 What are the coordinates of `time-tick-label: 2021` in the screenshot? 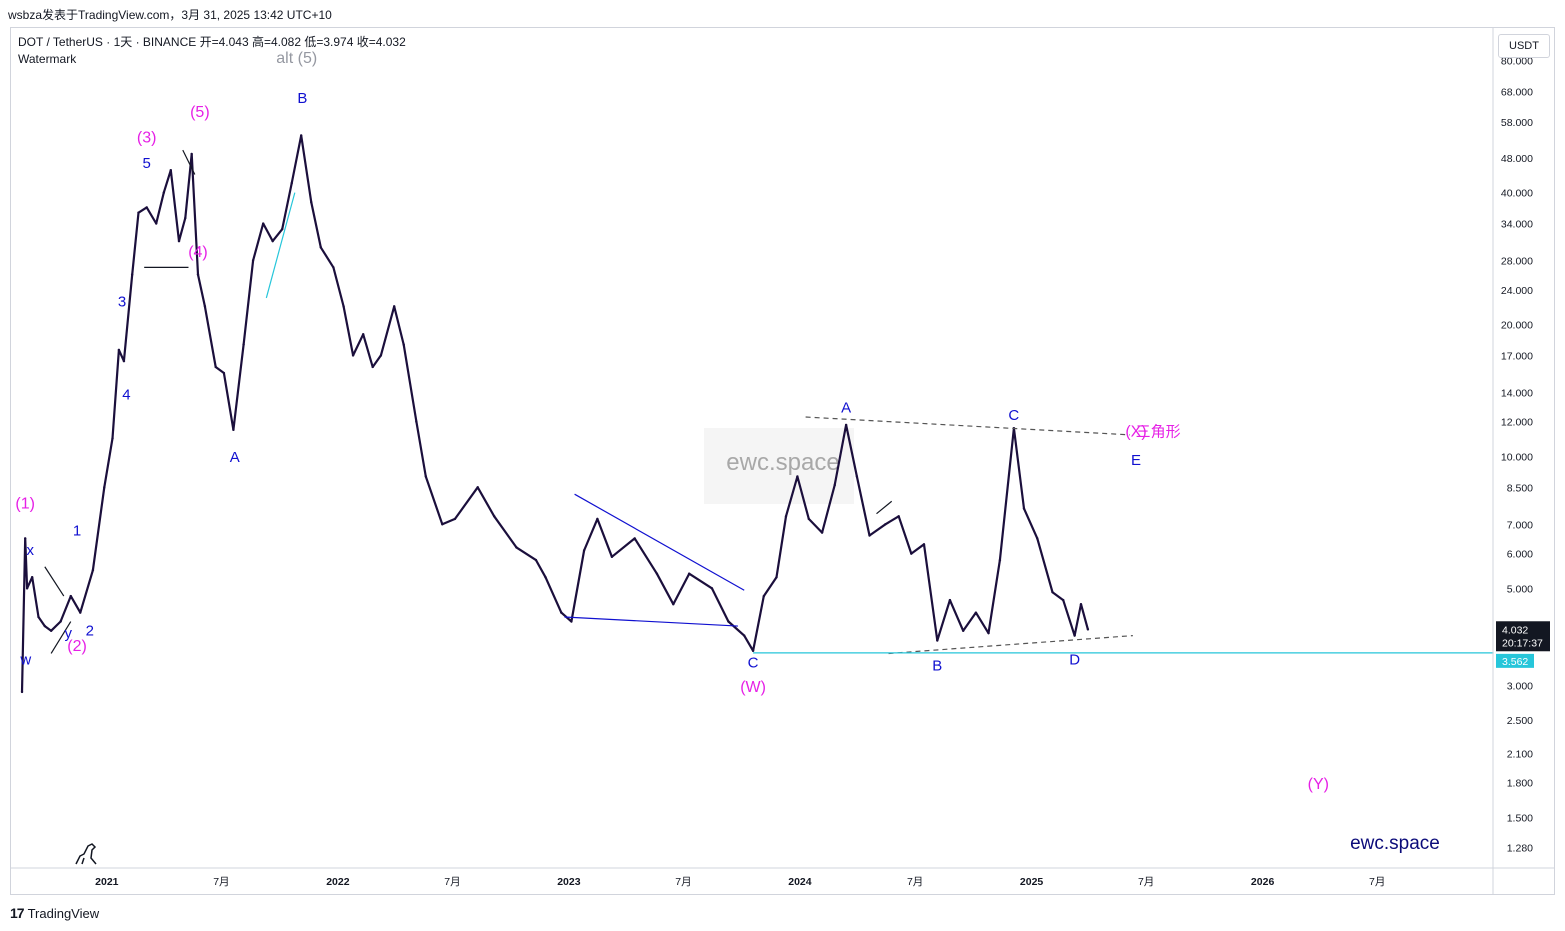 It's located at (107, 882).